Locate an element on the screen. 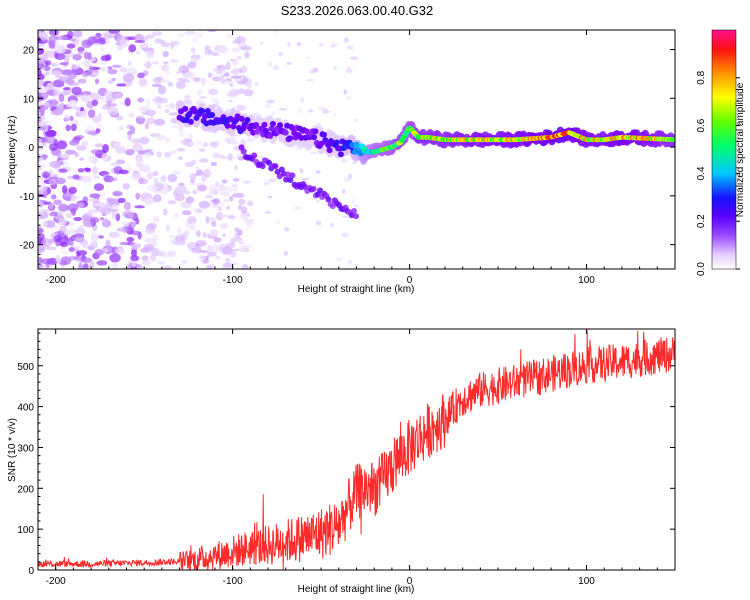  spectrogram-x-tick-label: 0 is located at coordinates (410, 280).